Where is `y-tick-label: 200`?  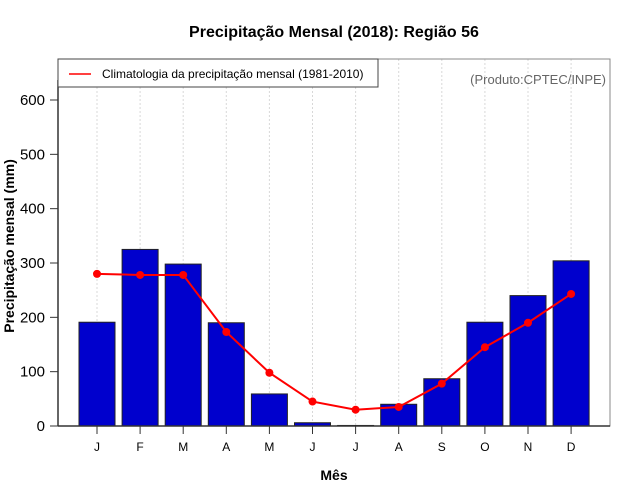
y-tick-label: 200 is located at coordinates (32, 317).